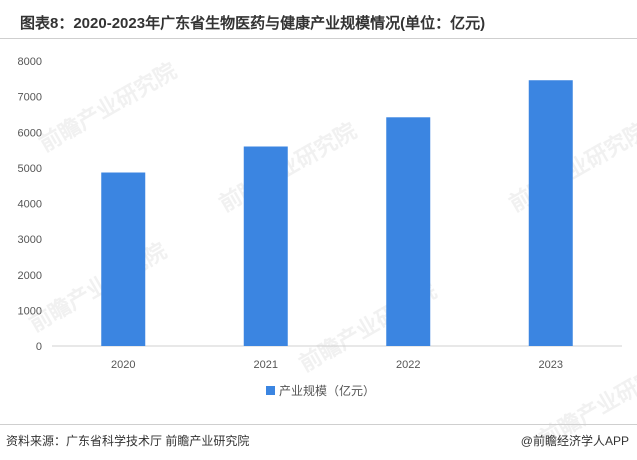 The image size is (637, 460). Describe the element at coordinates (550, 213) in the screenshot. I see `bar-2023` at that location.